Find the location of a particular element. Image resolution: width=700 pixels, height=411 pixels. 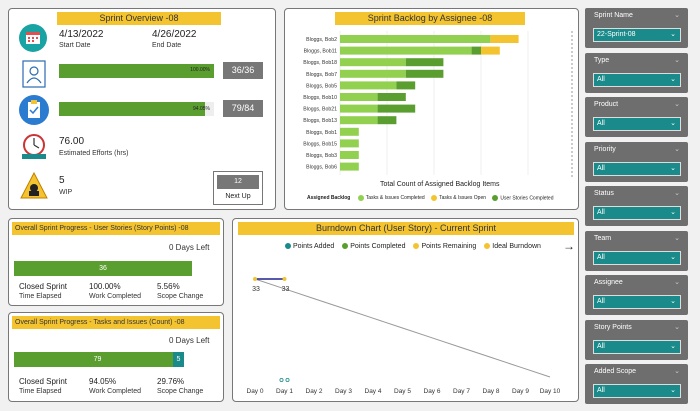

next-up-value: 12 is located at coordinates (238, 182).